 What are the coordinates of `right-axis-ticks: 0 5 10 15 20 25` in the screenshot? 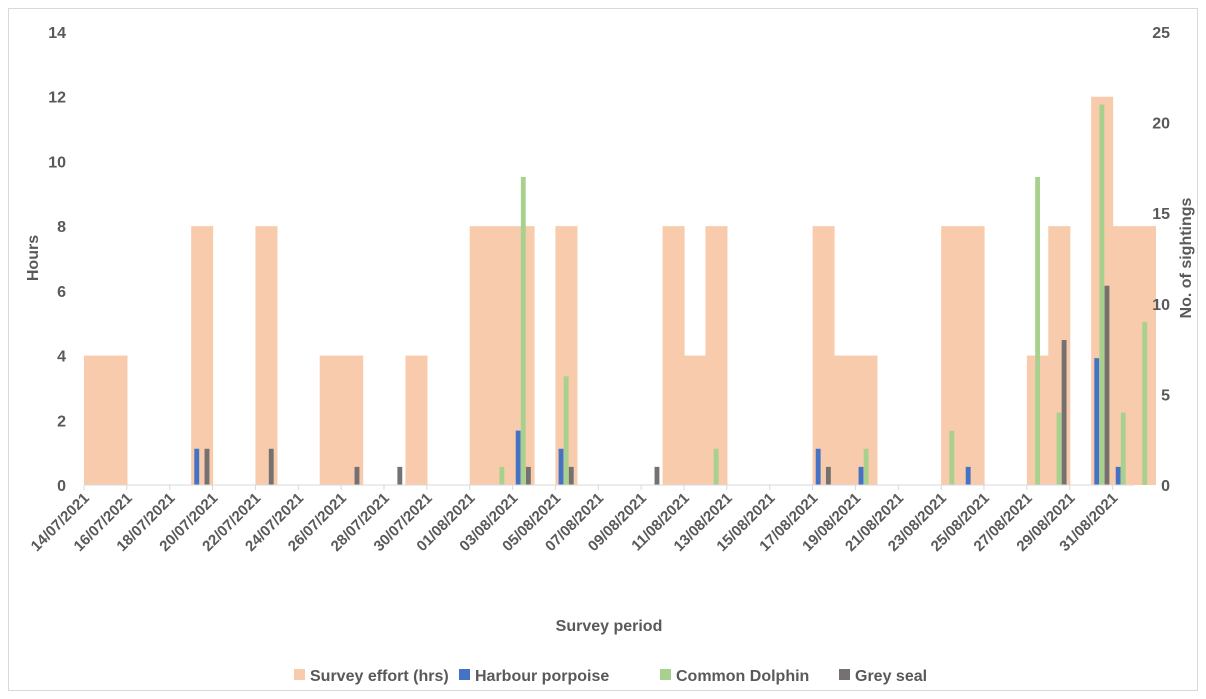 It's located at (1161, 260).